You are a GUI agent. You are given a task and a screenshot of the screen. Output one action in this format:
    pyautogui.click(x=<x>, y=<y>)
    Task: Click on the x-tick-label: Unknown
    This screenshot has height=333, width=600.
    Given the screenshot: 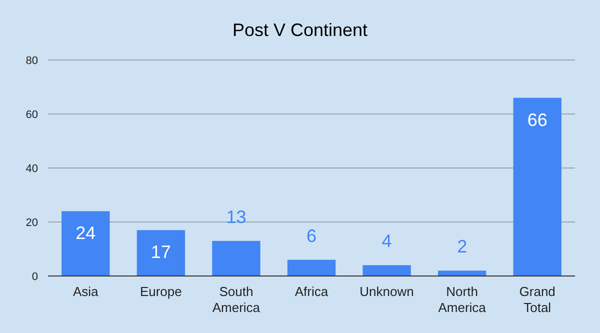 What is the action you would take?
    pyautogui.click(x=387, y=291)
    